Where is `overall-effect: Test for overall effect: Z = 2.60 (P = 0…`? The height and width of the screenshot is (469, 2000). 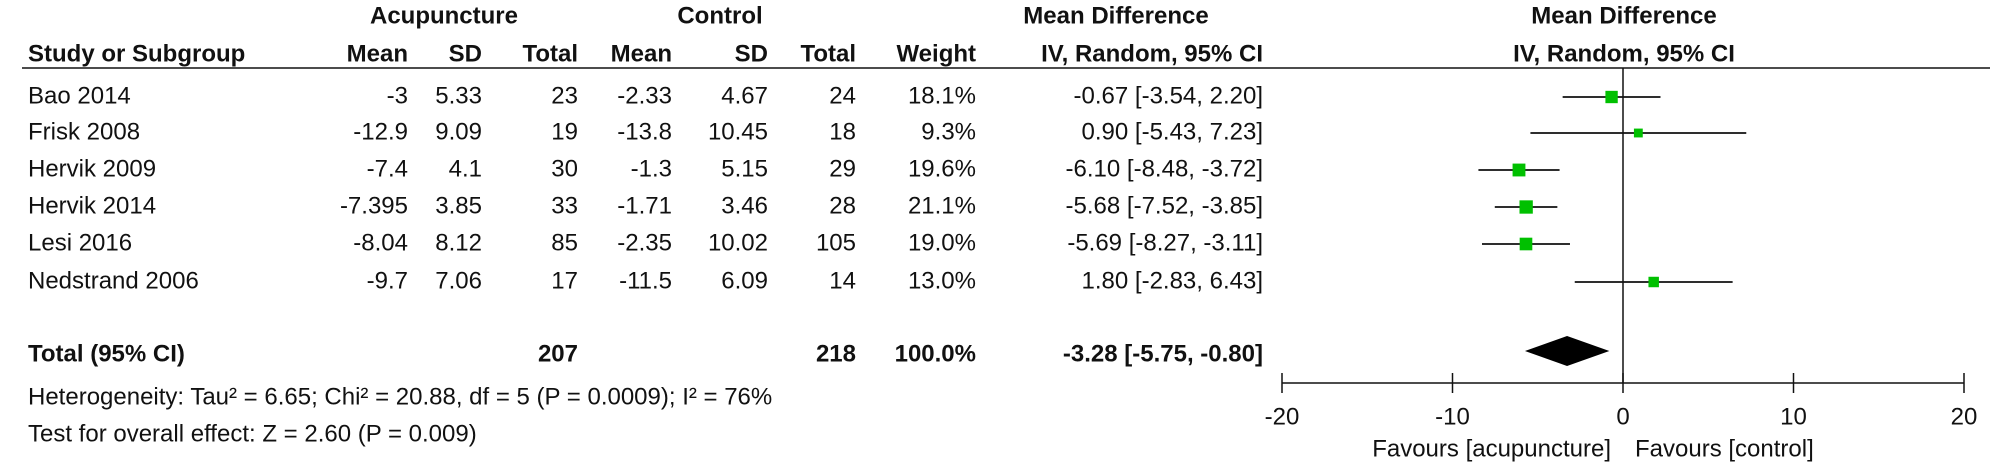 overall-effect: Test for overall effect: Z = 2.60 (P = 0… is located at coordinates (252, 433).